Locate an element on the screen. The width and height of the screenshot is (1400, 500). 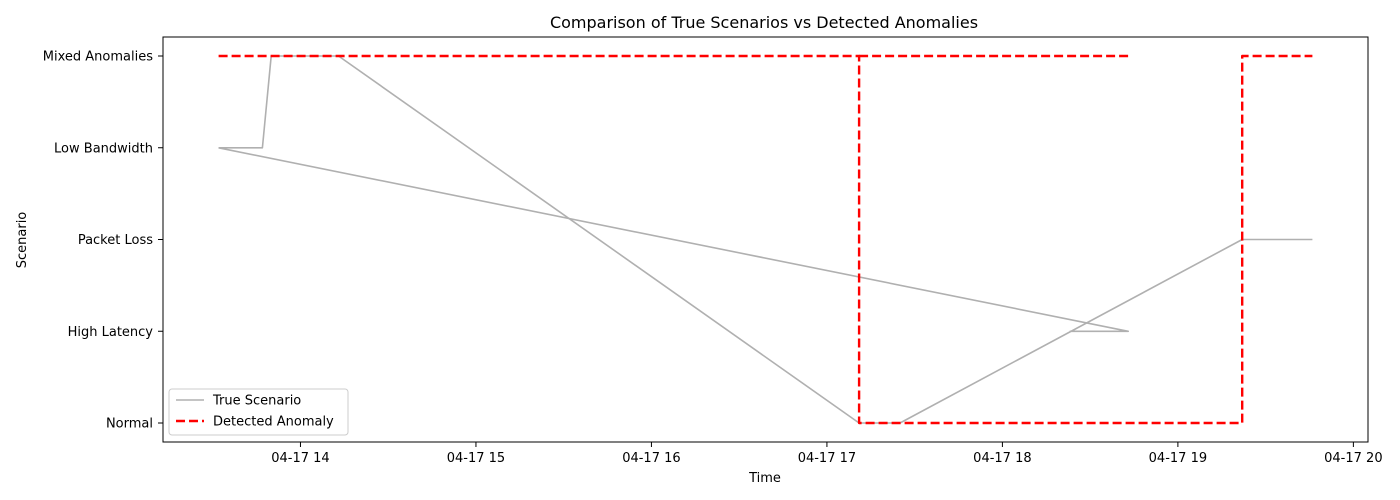
y-tick-label: High Latency is located at coordinates (111, 332).